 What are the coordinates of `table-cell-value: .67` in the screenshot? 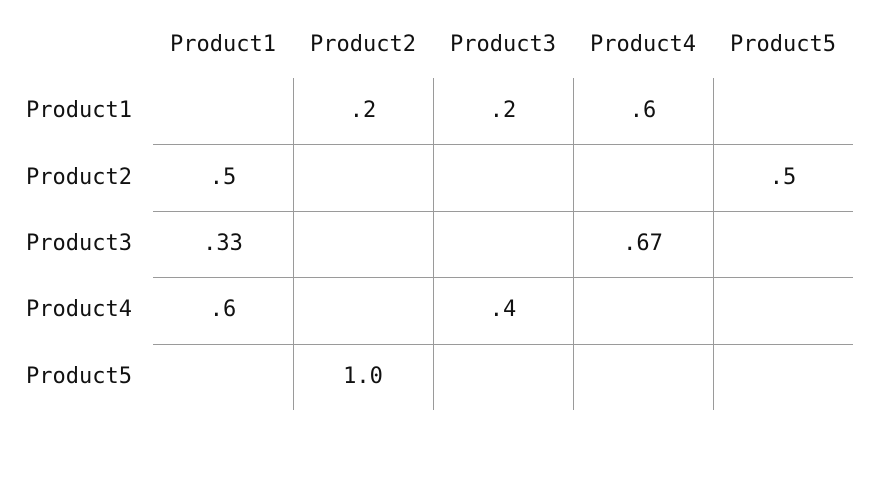 It's located at (643, 243).